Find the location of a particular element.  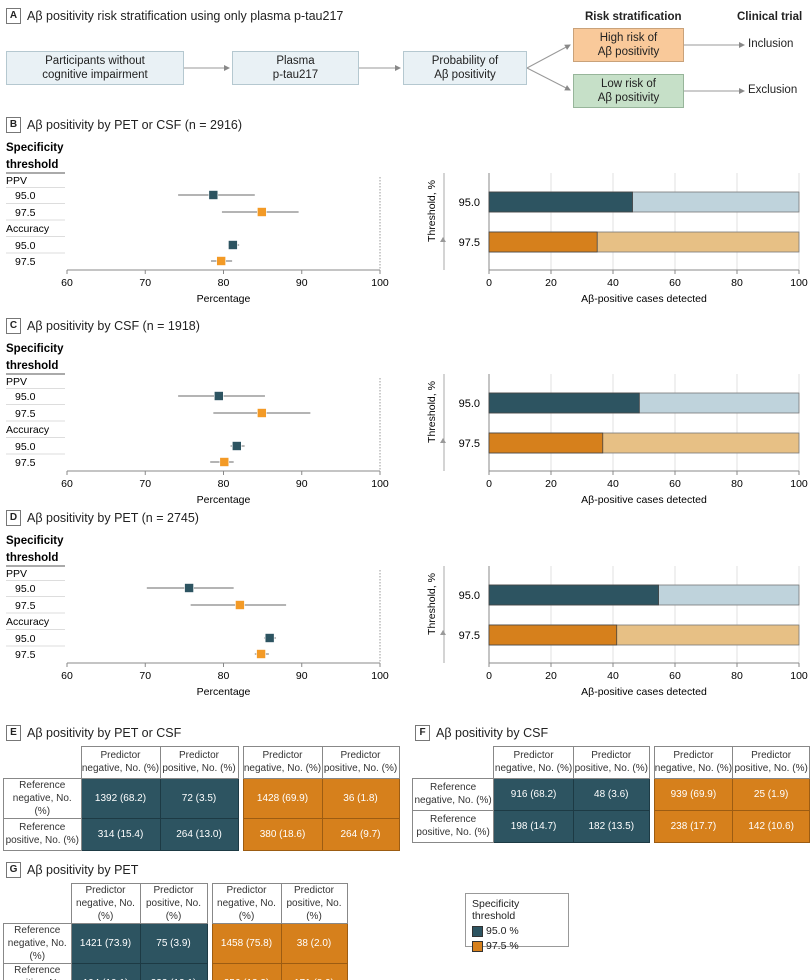

legend: Specificity threshold 95.0 % 97.5 % is located at coordinates (517, 922).